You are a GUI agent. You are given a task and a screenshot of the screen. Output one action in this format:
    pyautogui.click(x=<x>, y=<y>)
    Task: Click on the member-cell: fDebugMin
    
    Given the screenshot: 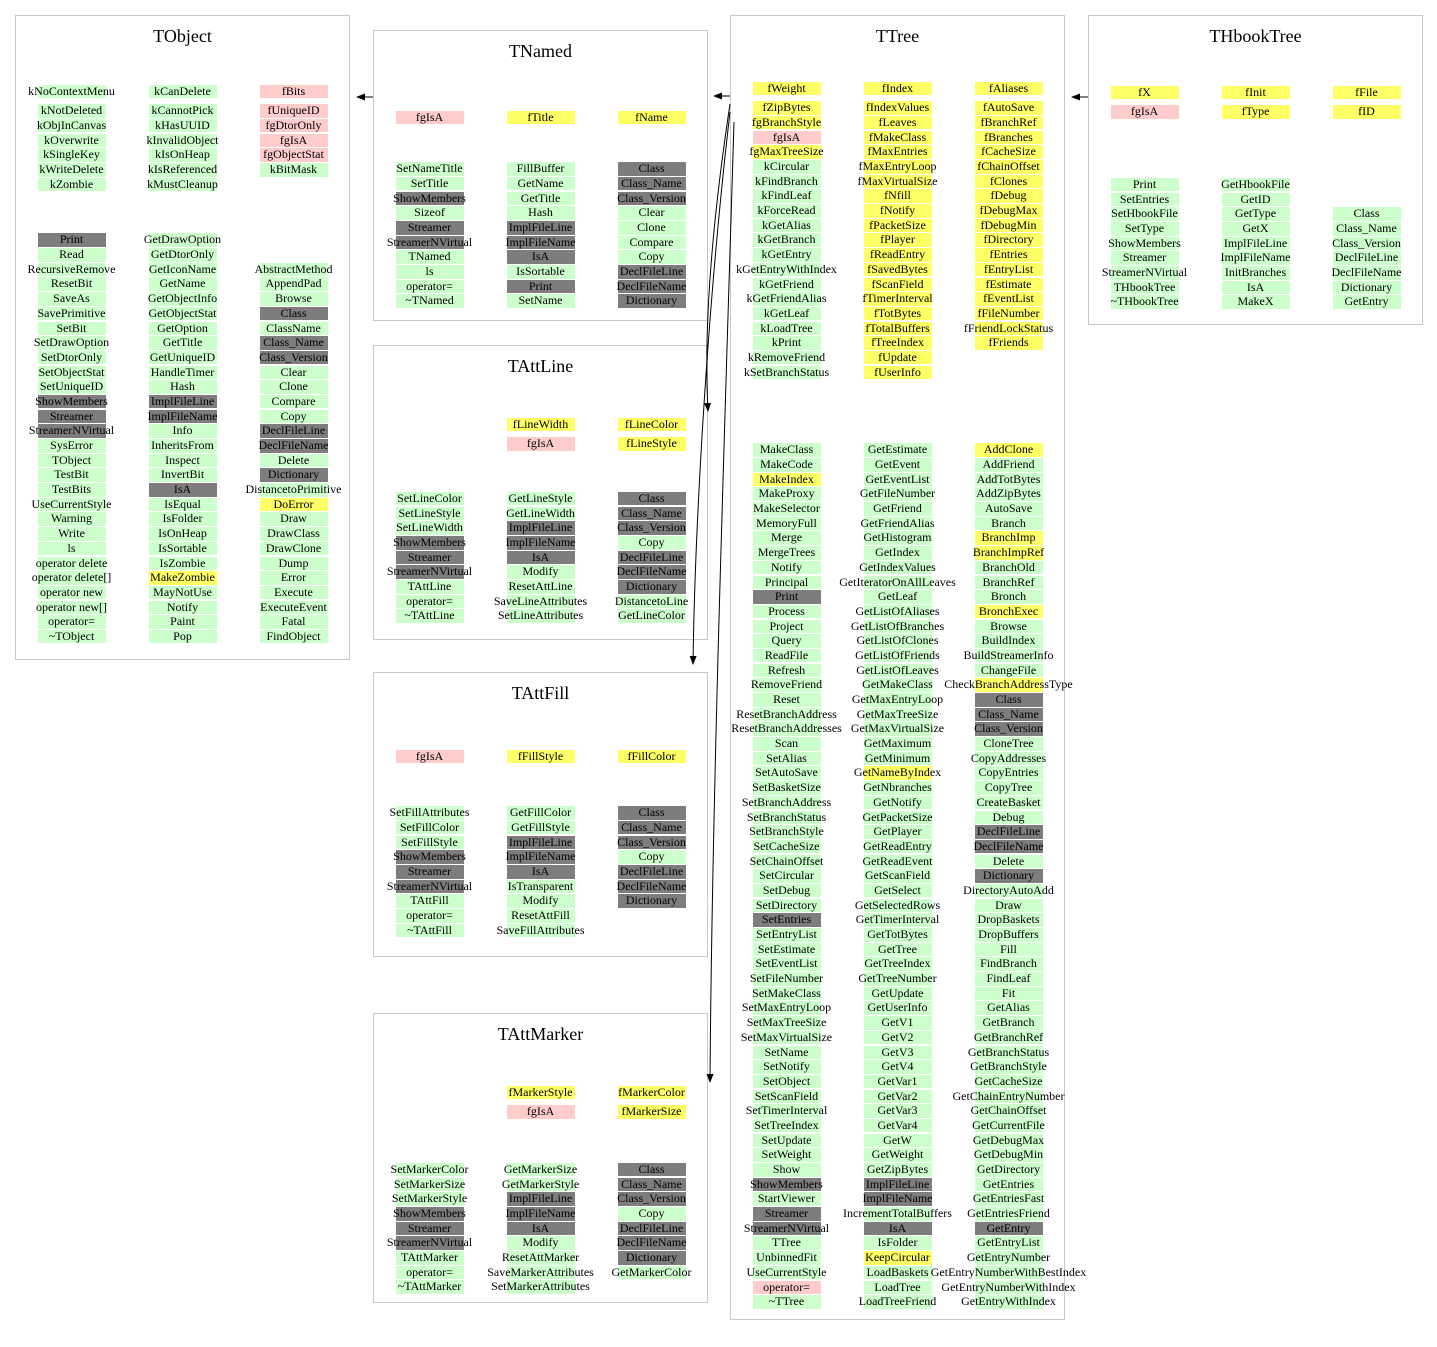 What is the action you would take?
    pyautogui.click(x=1008, y=225)
    